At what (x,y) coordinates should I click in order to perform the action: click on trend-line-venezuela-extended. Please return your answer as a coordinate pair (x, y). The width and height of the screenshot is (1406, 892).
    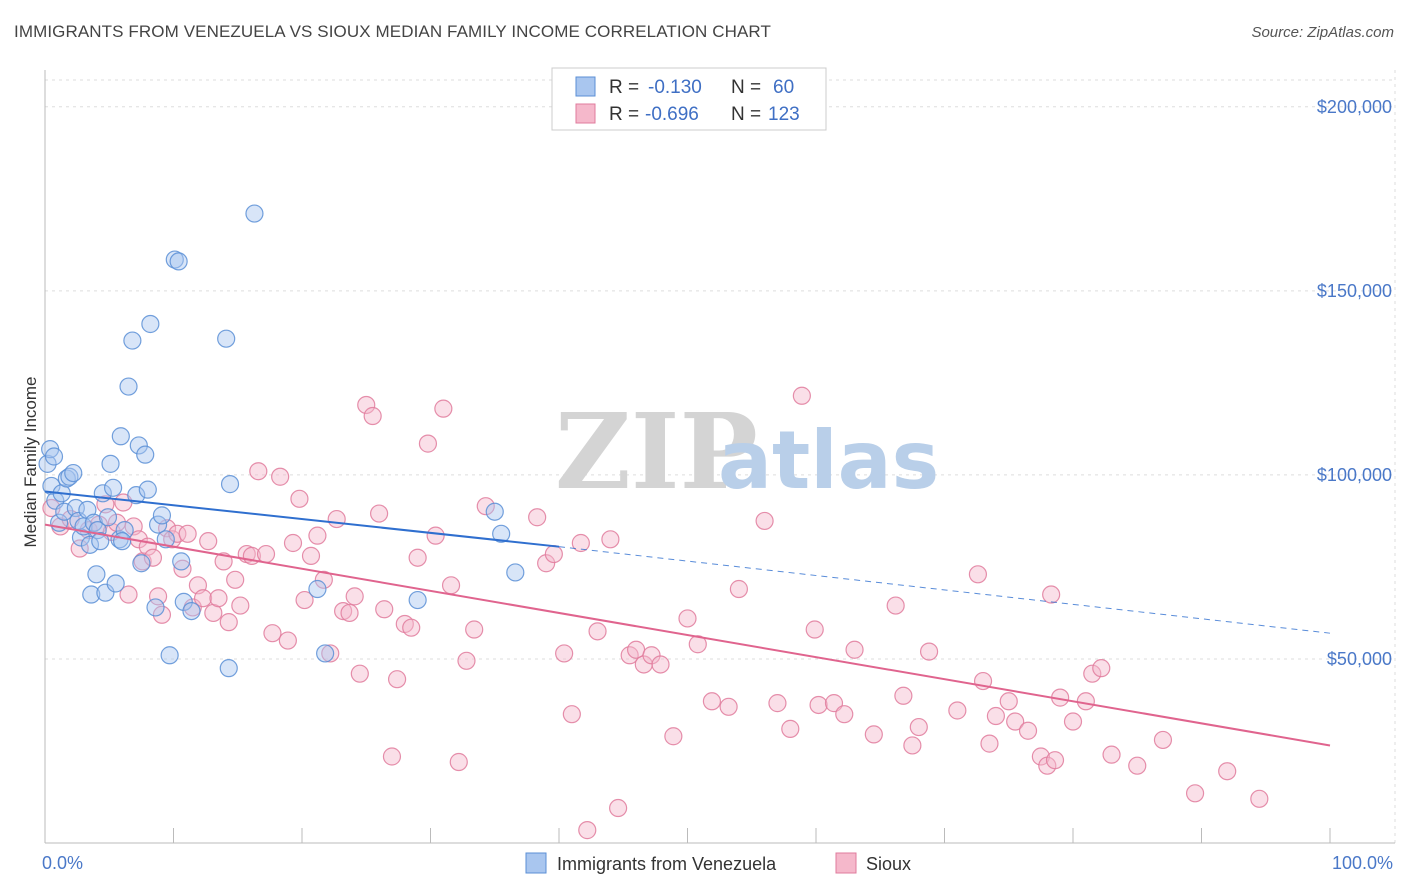
    Looking at the image, I should click on (944, 590).